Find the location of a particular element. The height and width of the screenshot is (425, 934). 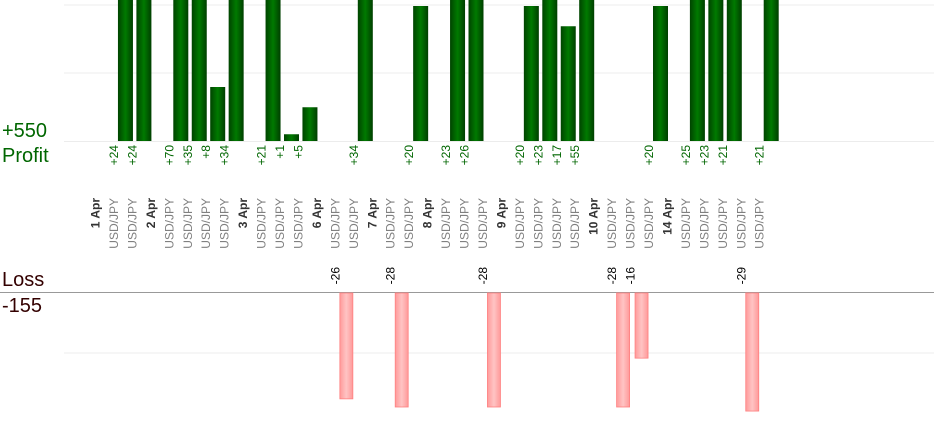

date-label: 8 Apr is located at coordinates (428, 213).